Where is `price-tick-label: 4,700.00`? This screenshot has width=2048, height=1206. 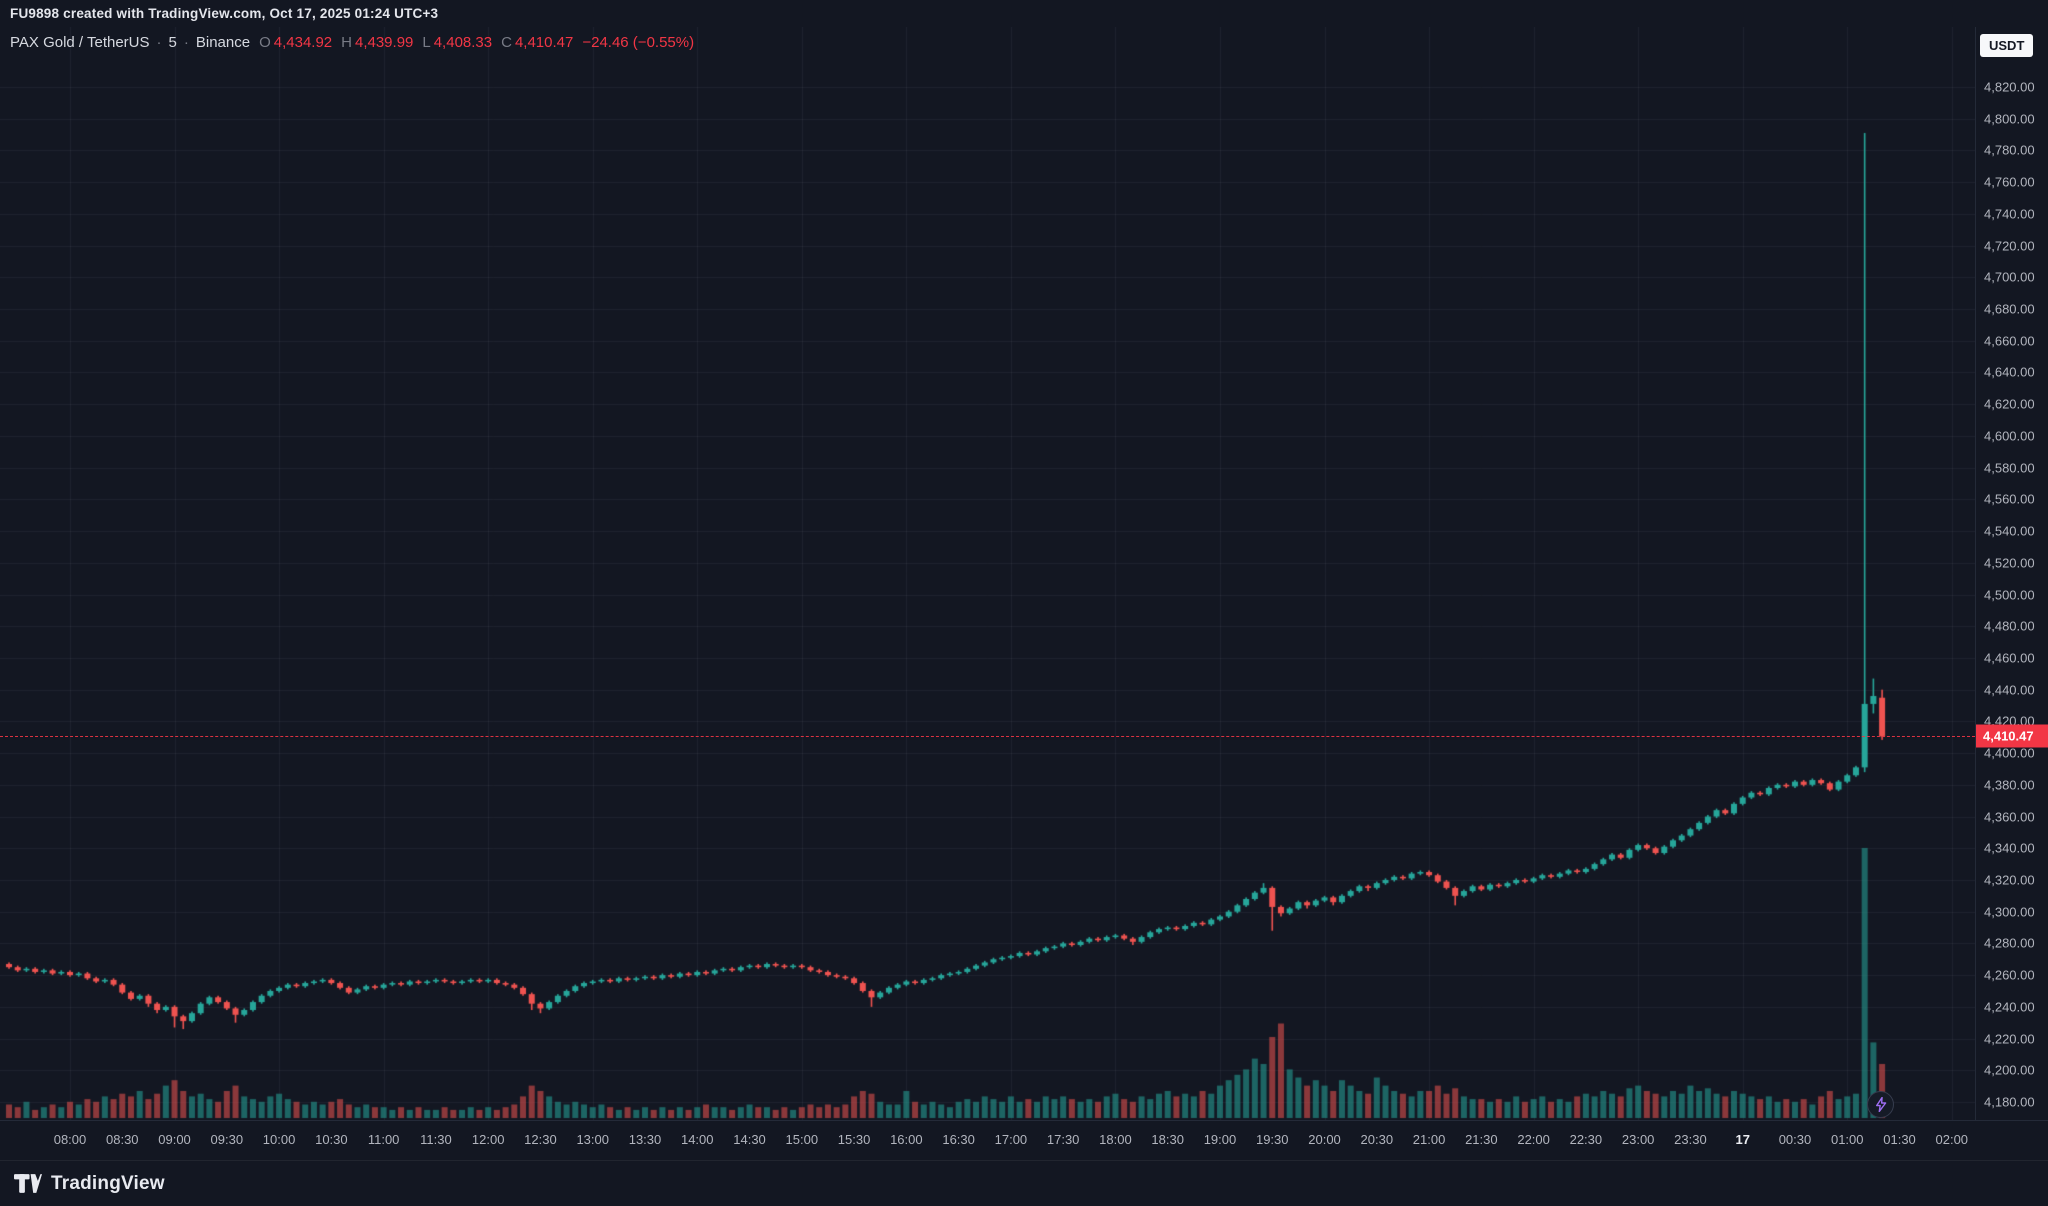
price-tick-label: 4,700.00 is located at coordinates (2009, 277).